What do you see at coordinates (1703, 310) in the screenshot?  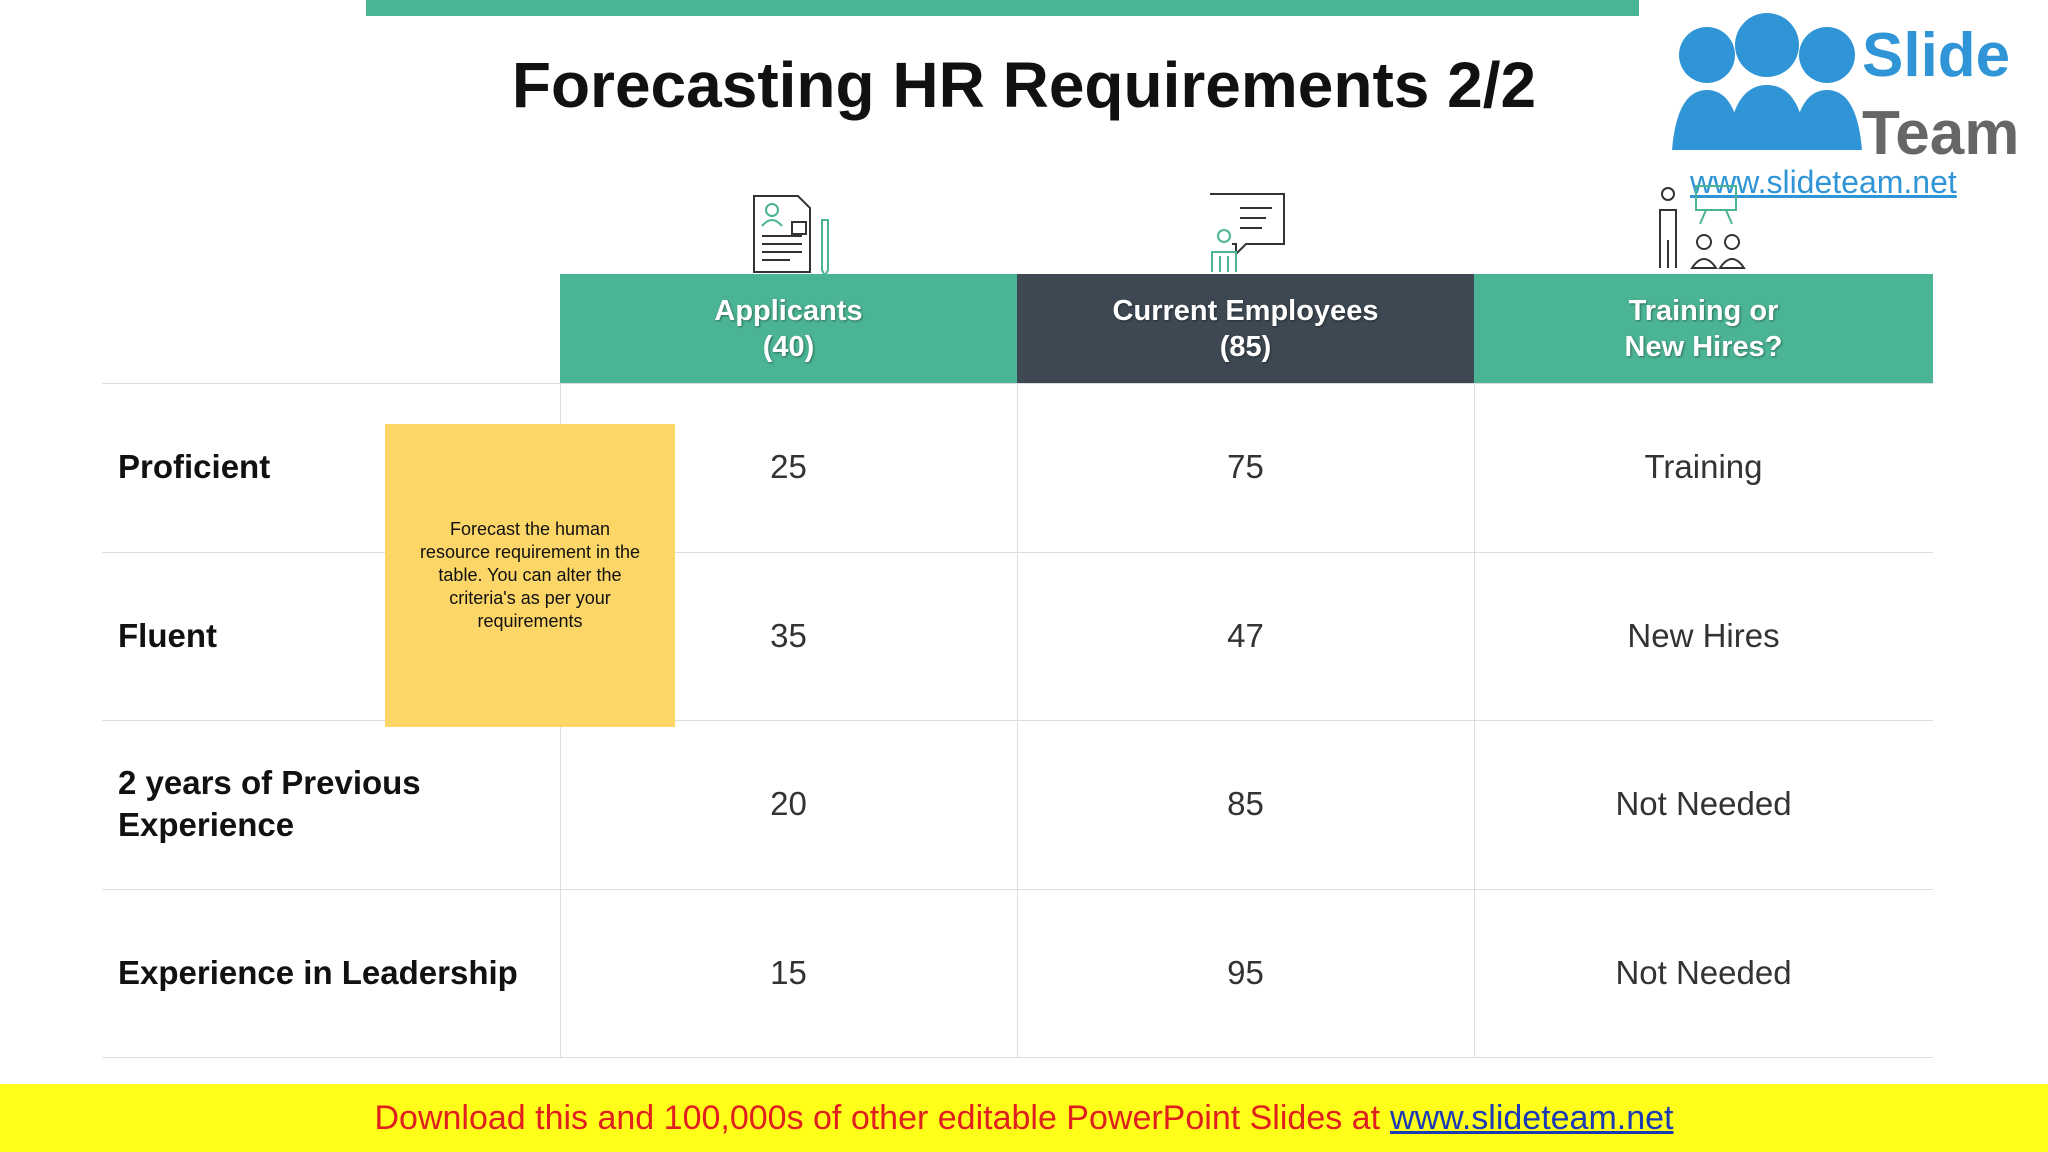 I see `header-line: Training or` at bounding box center [1703, 310].